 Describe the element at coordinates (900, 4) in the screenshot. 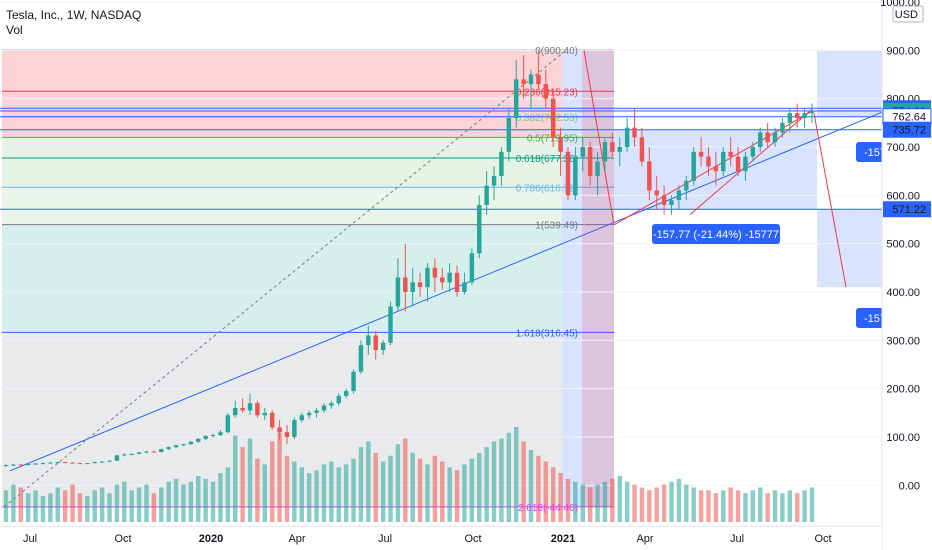

I see `y-tick-label: 1000.00` at that location.